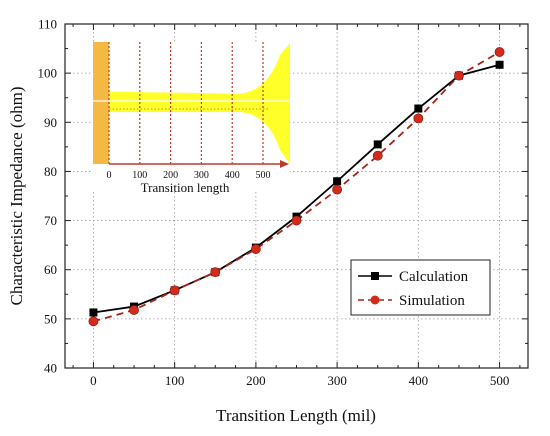 The height and width of the screenshot is (436, 550). Describe the element at coordinates (50, 122) in the screenshot. I see `y-tick-label: 90` at that location.